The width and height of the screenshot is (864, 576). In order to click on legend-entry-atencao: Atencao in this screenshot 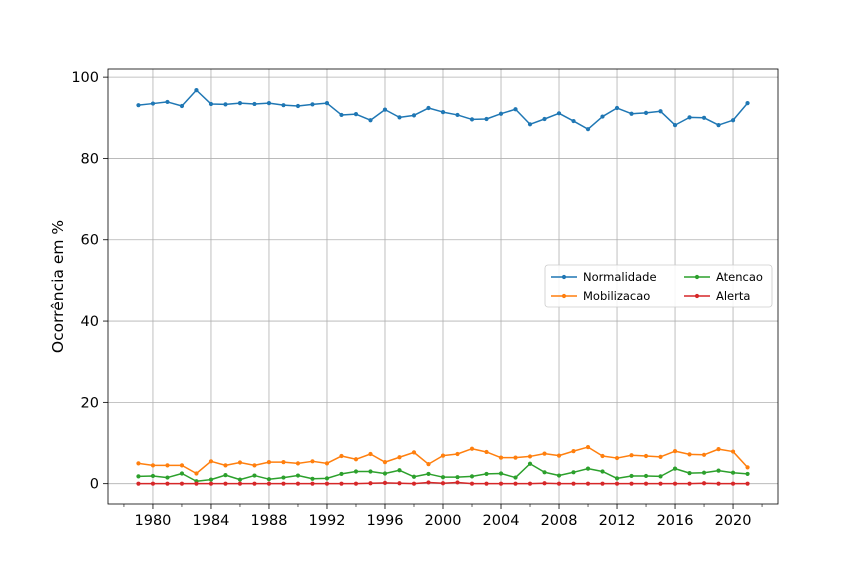, I will do `click(723, 277)`.